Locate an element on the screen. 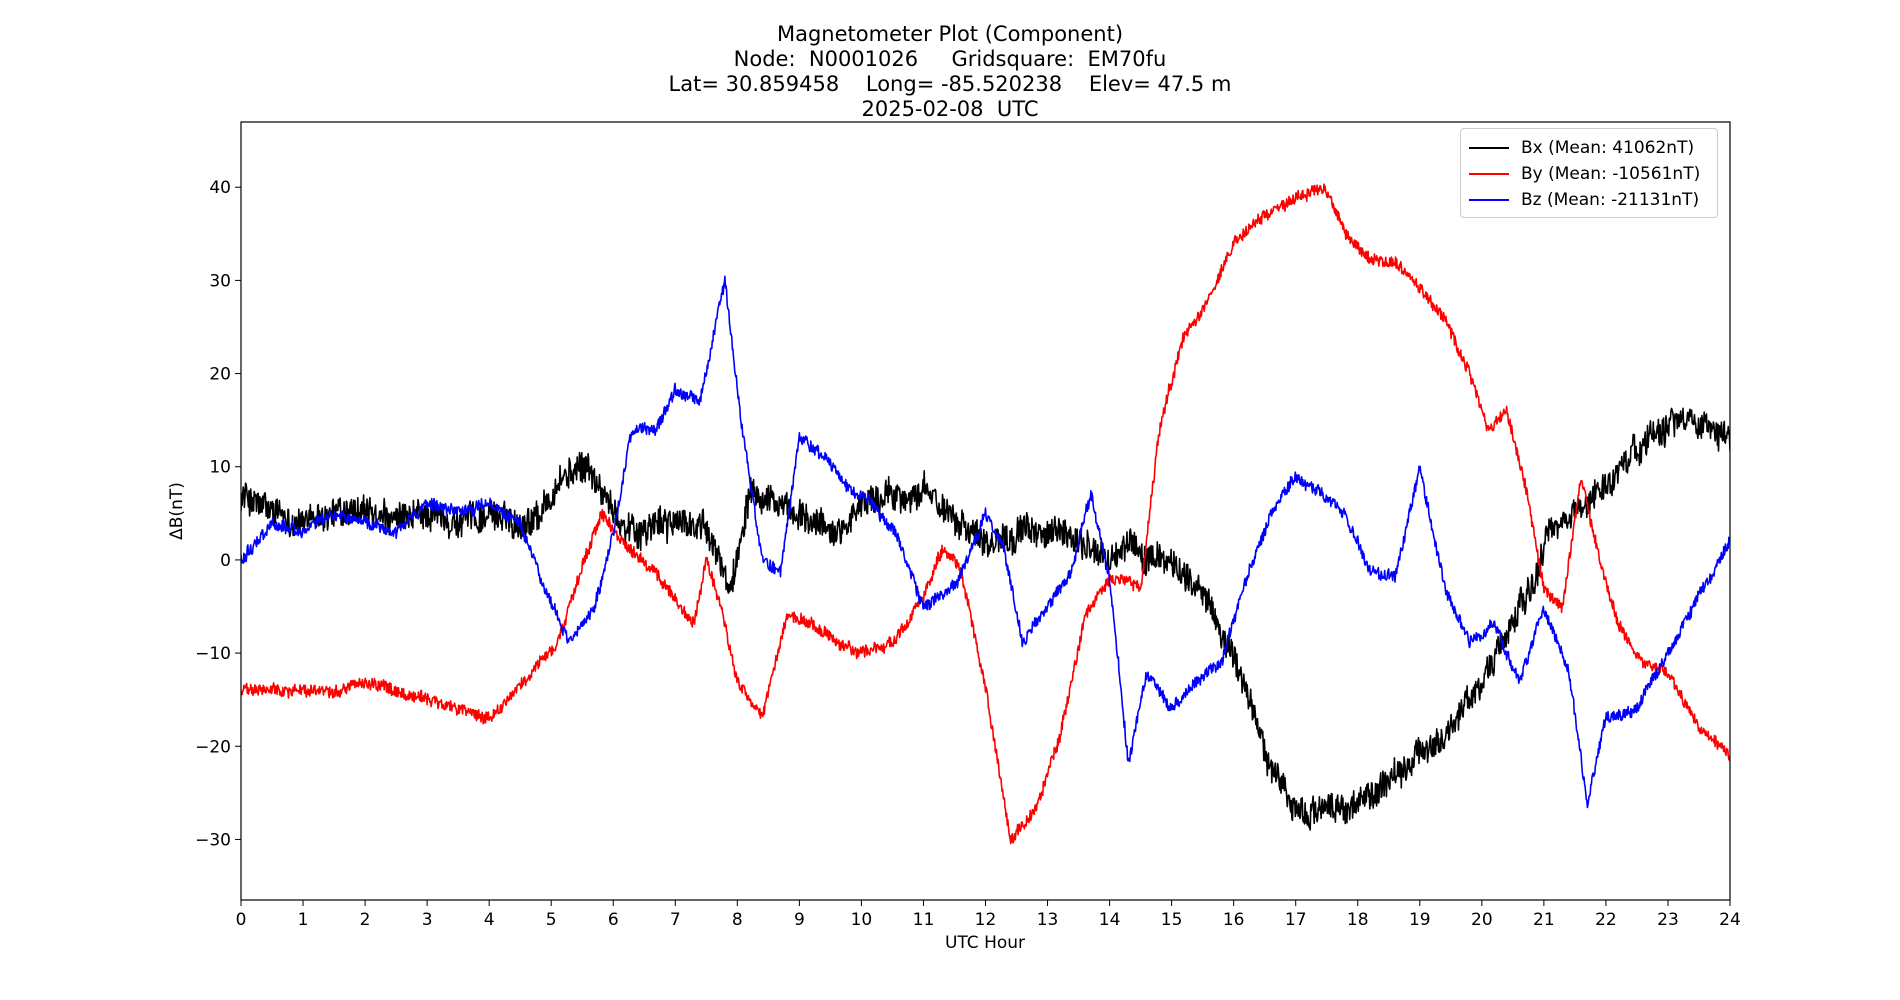 This screenshot has width=1900, height=1000. legend-label-bz: Bz (Mean: -21131nT) is located at coordinates (1610, 200).